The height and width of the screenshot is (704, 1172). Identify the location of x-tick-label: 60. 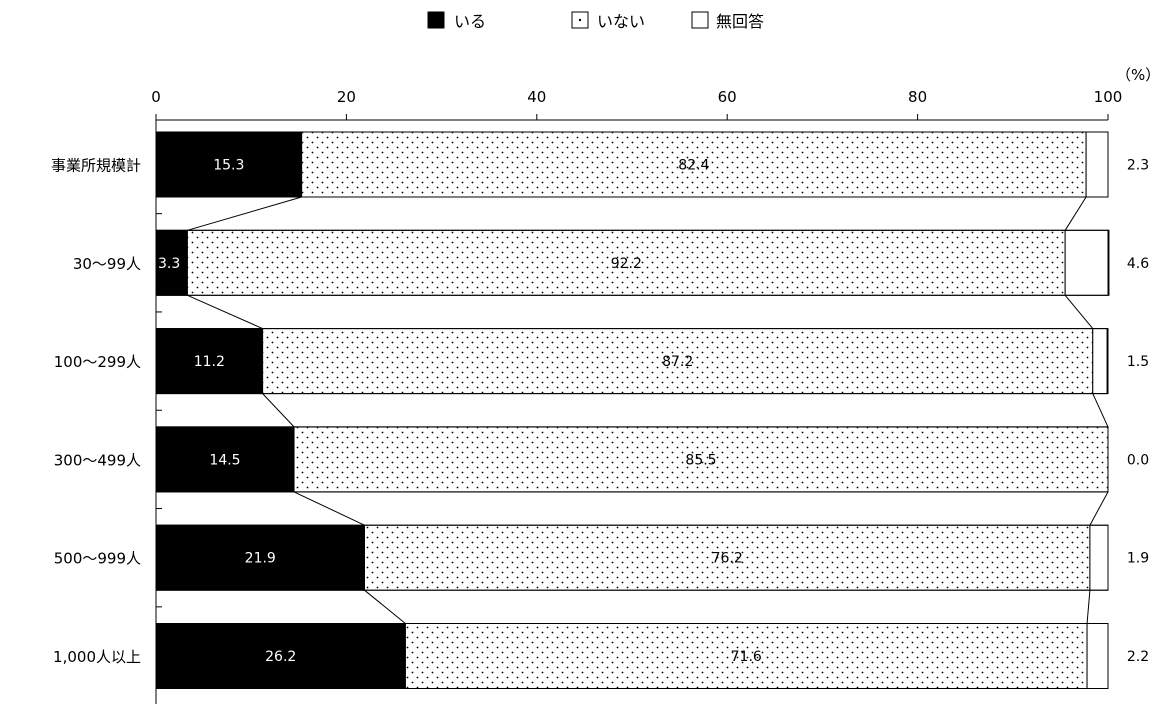
(727, 97).